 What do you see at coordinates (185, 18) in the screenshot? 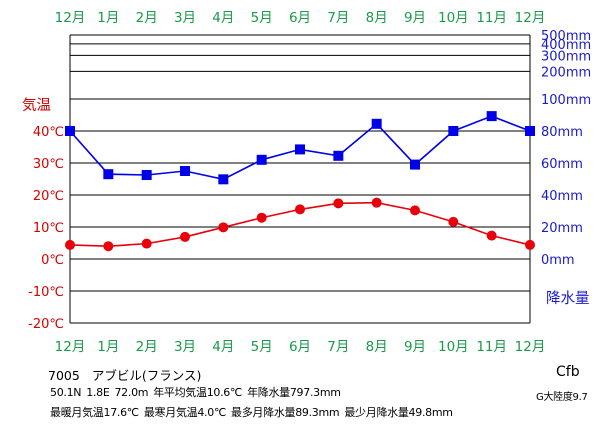
I see `month-label-top: 3月` at bounding box center [185, 18].